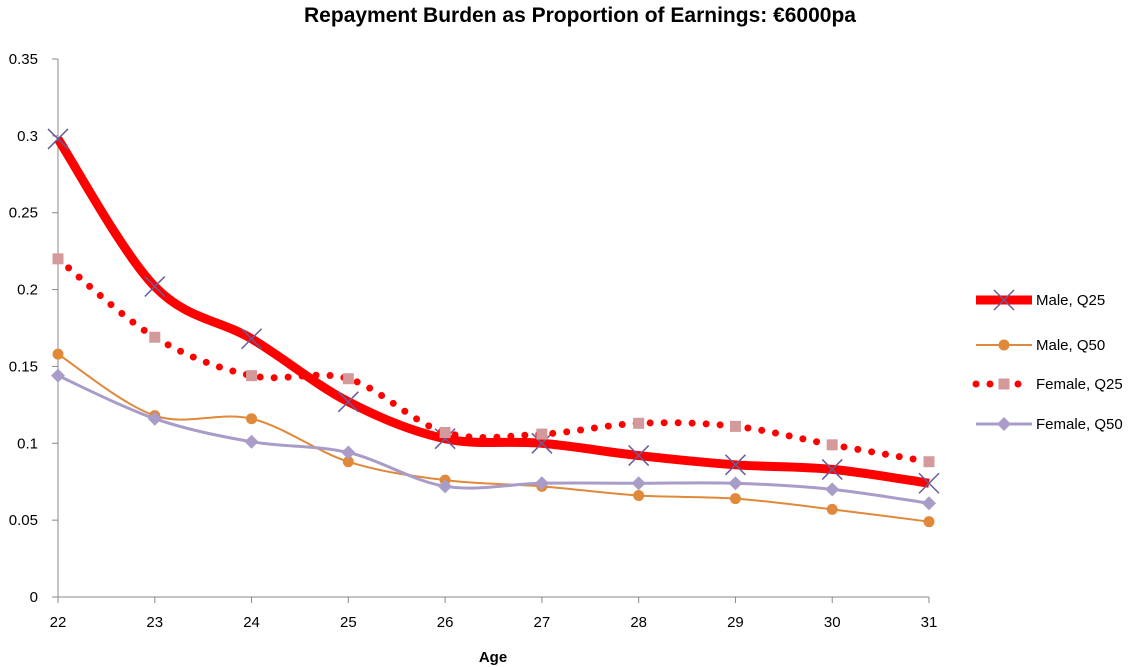 The width and height of the screenshot is (1143, 667). What do you see at coordinates (929, 622) in the screenshot?
I see `x-tick-label: 31` at bounding box center [929, 622].